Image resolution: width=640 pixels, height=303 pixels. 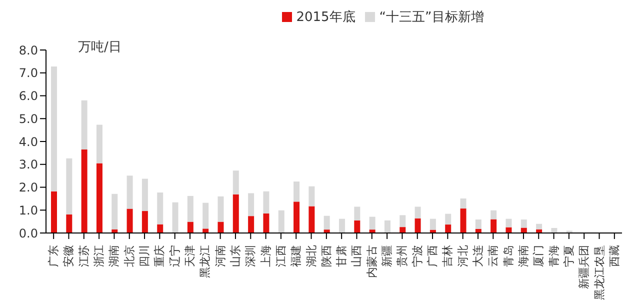 What do you see at coordinates (311, 256) in the screenshot?
I see `x-tick-label: 湖北` at bounding box center [311, 256].